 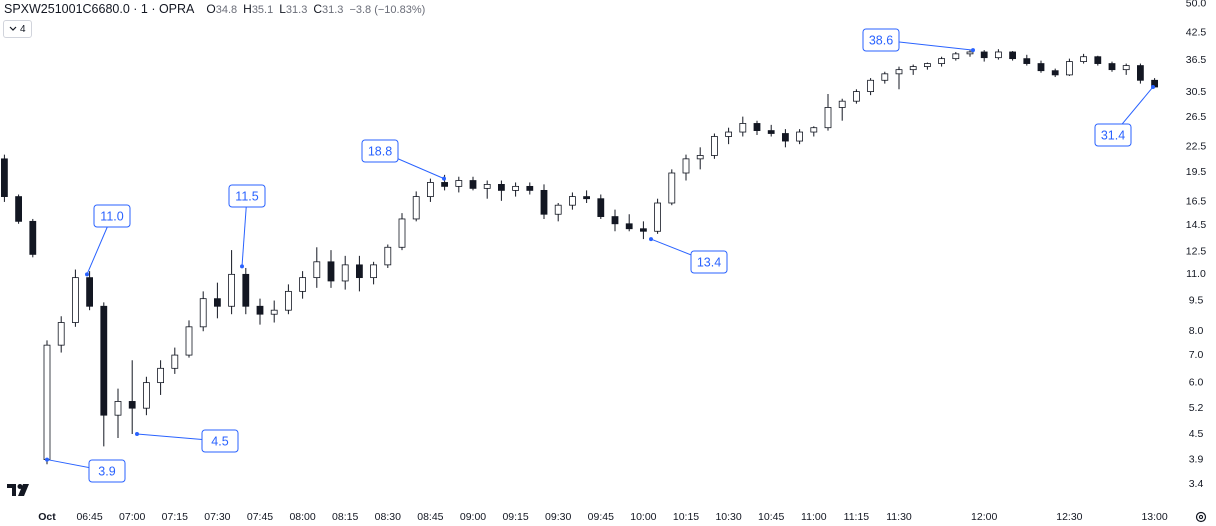 I want to click on y-tick-label: 8.0, so click(x=1196, y=331).